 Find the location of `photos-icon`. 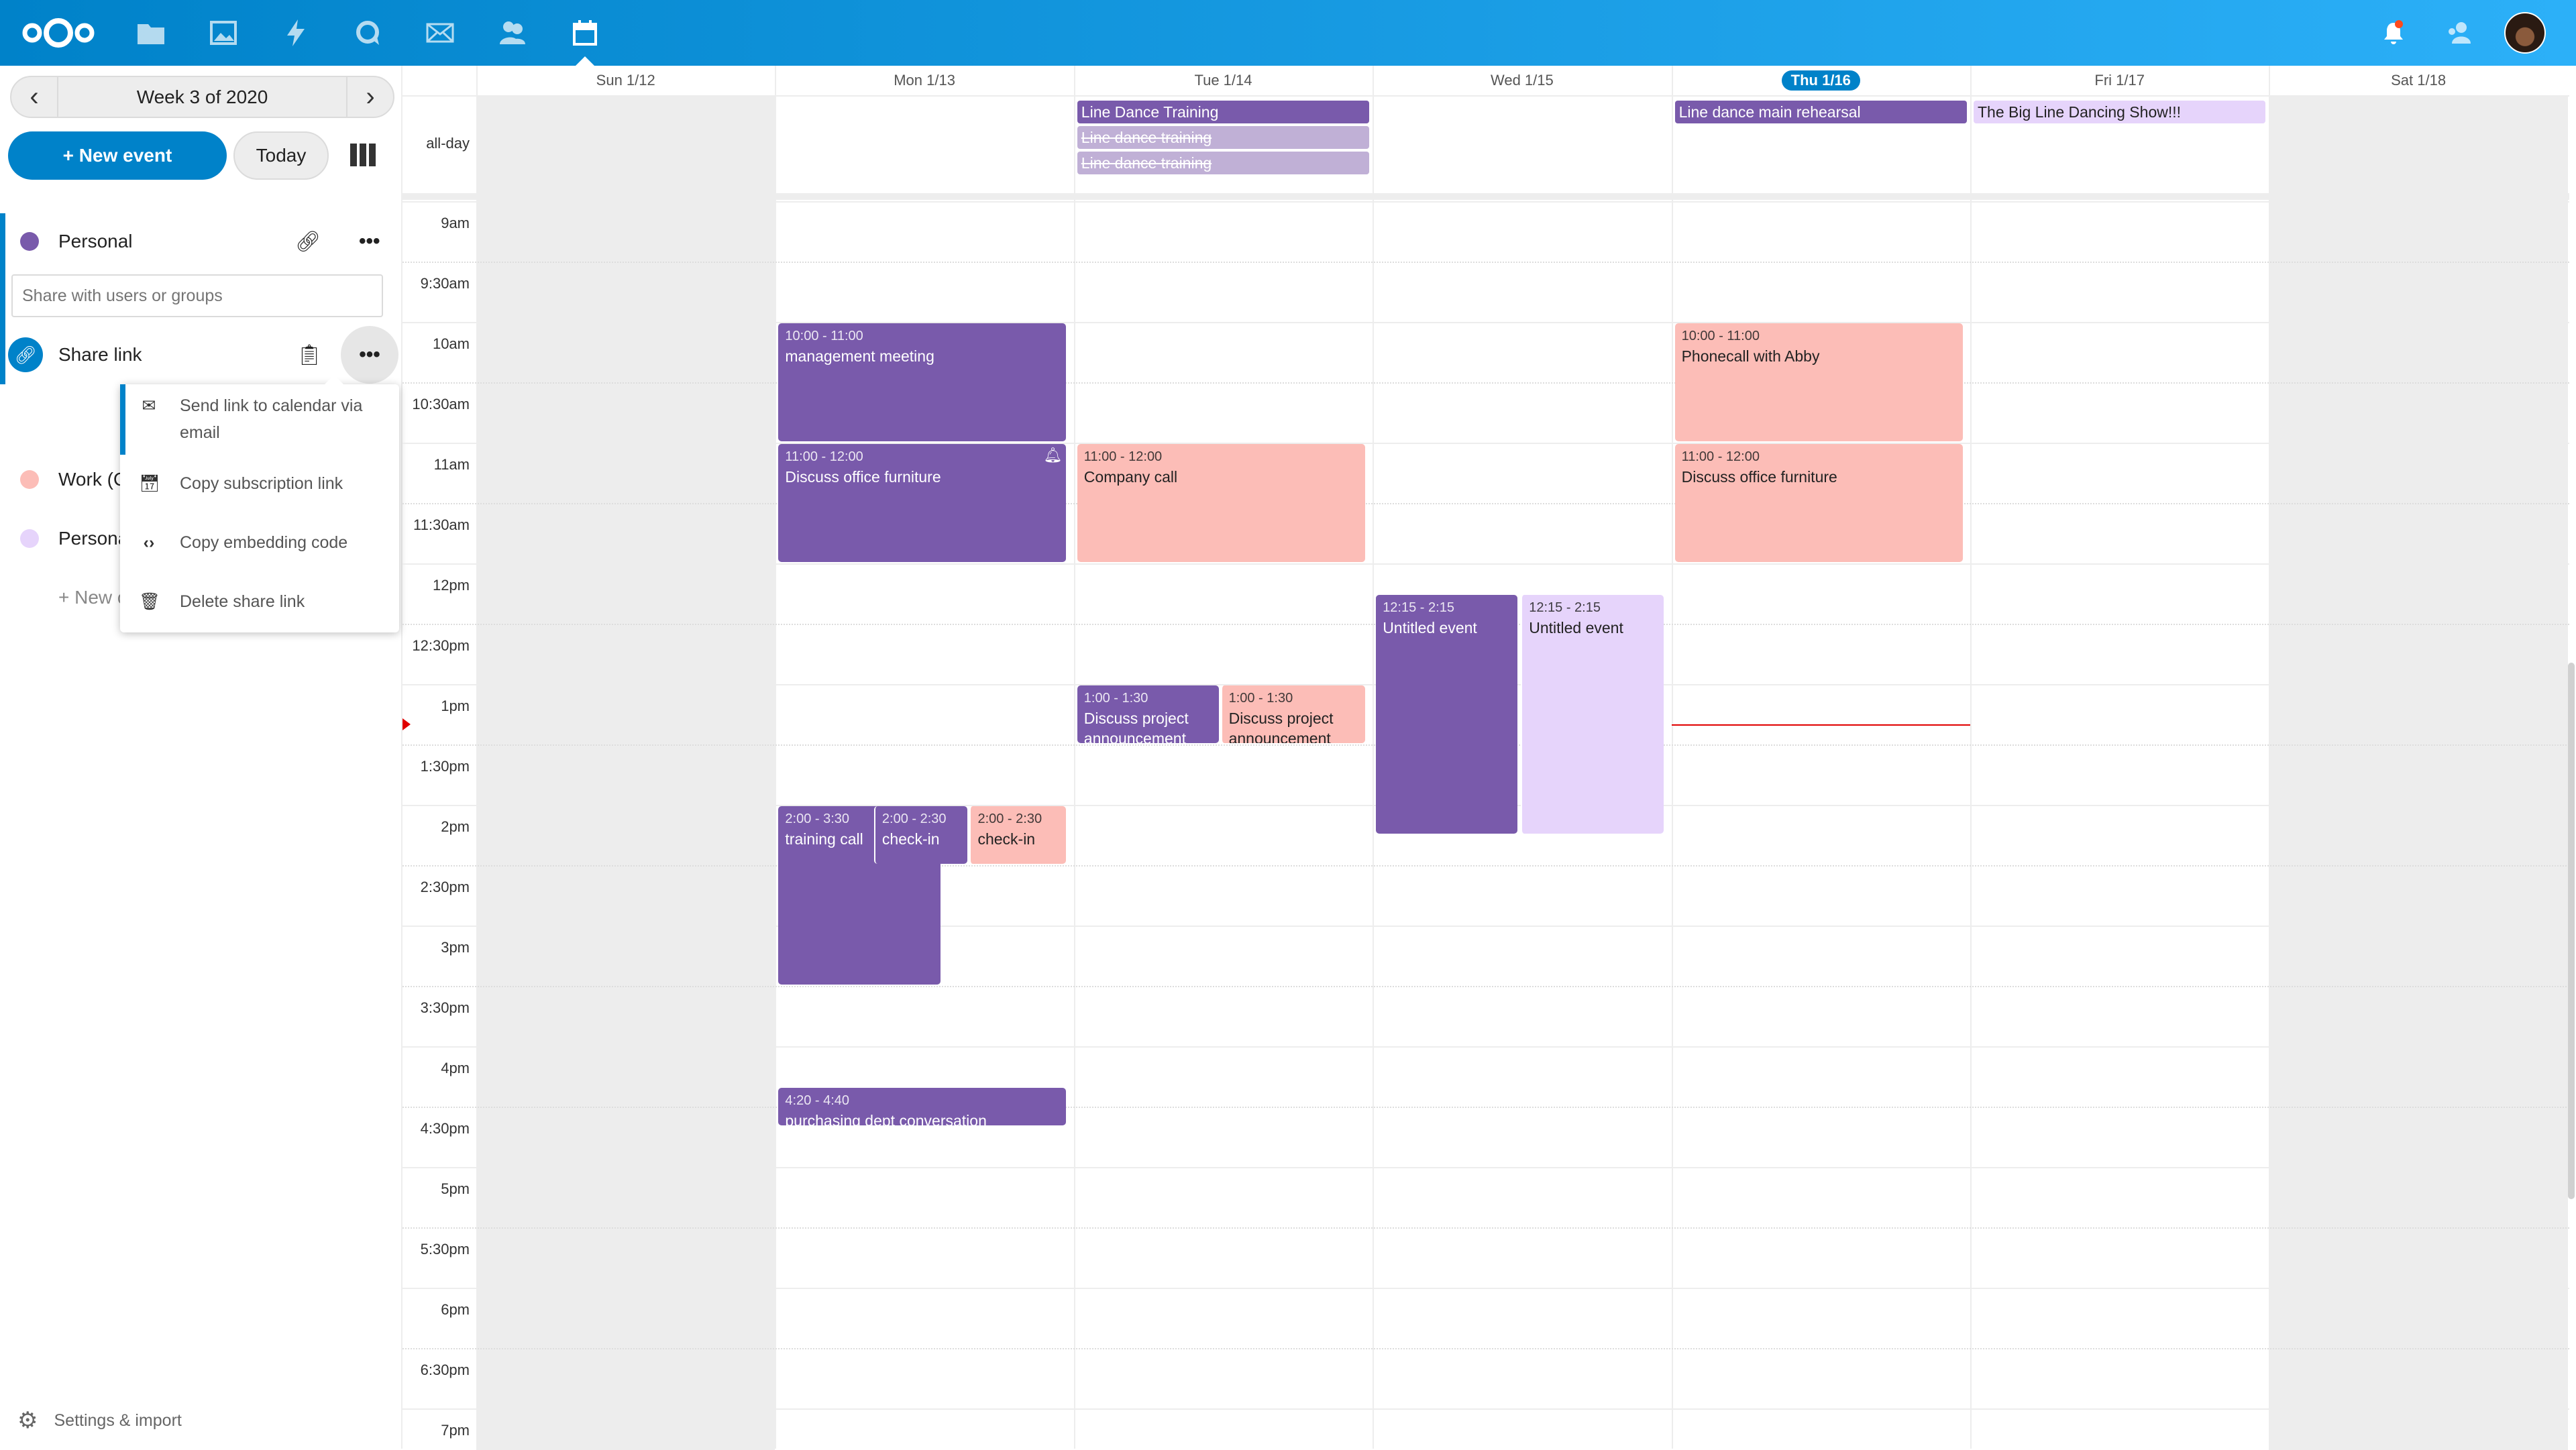

photos-icon is located at coordinates (223, 33).